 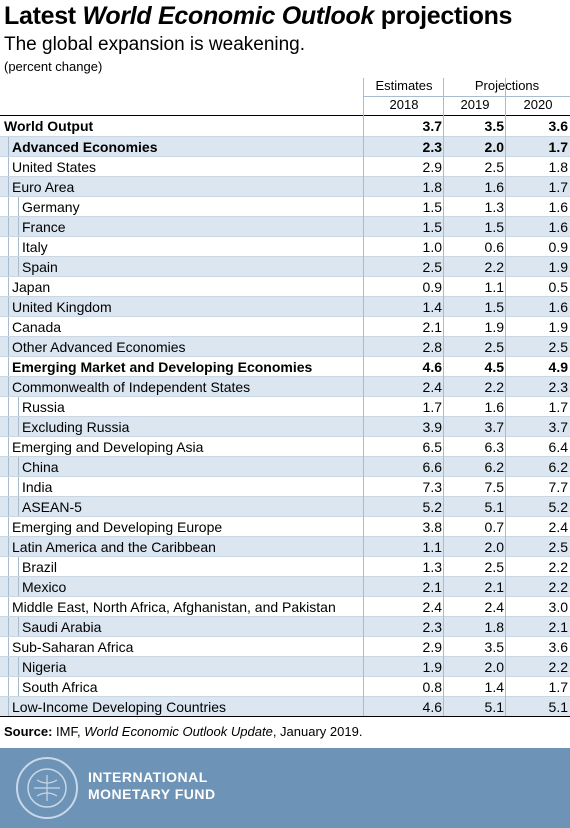 What do you see at coordinates (432, 707) in the screenshot?
I see `cell-value: 4.6` at bounding box center [432, 707].